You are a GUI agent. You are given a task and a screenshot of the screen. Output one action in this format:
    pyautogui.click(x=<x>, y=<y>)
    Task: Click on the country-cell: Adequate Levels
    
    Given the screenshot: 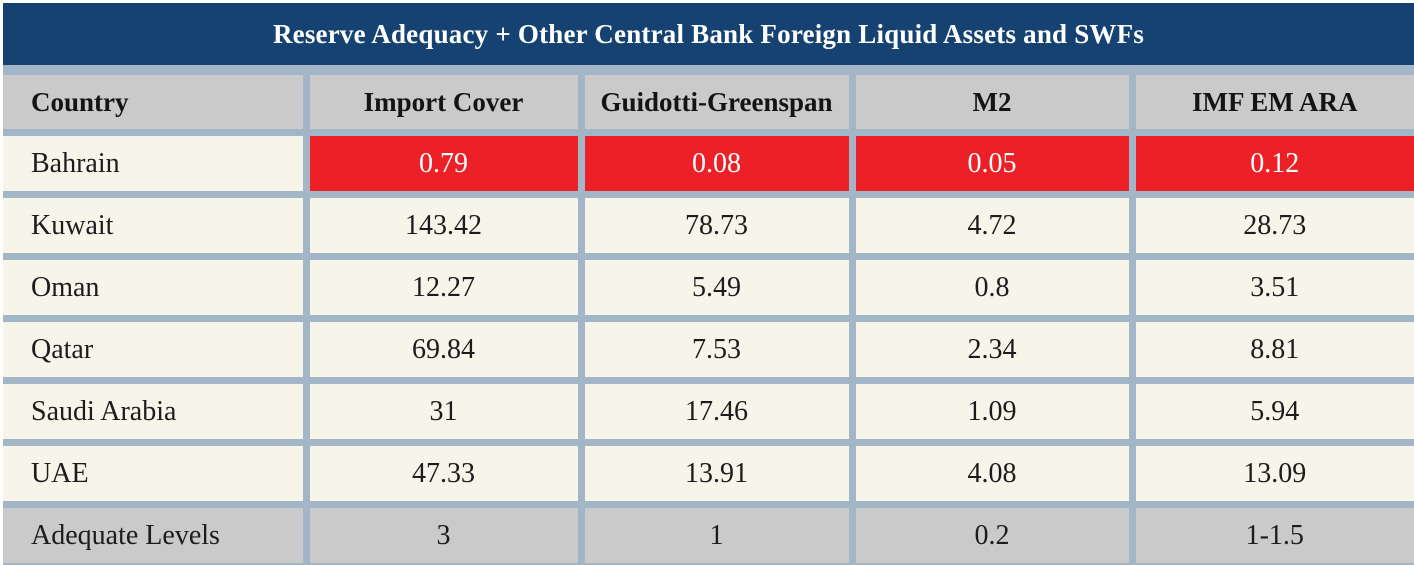 What is the action you would take?
    pyautogui.click(x=156, y=533)
    